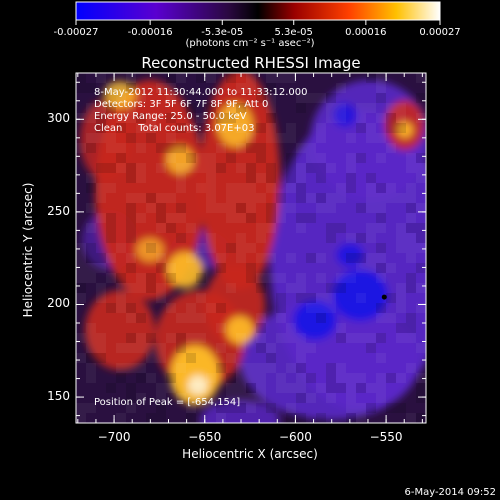 This screenshot has width=500, height=500. I want to click on colorbar-tick-label: 0.00027, so click(440, 32).